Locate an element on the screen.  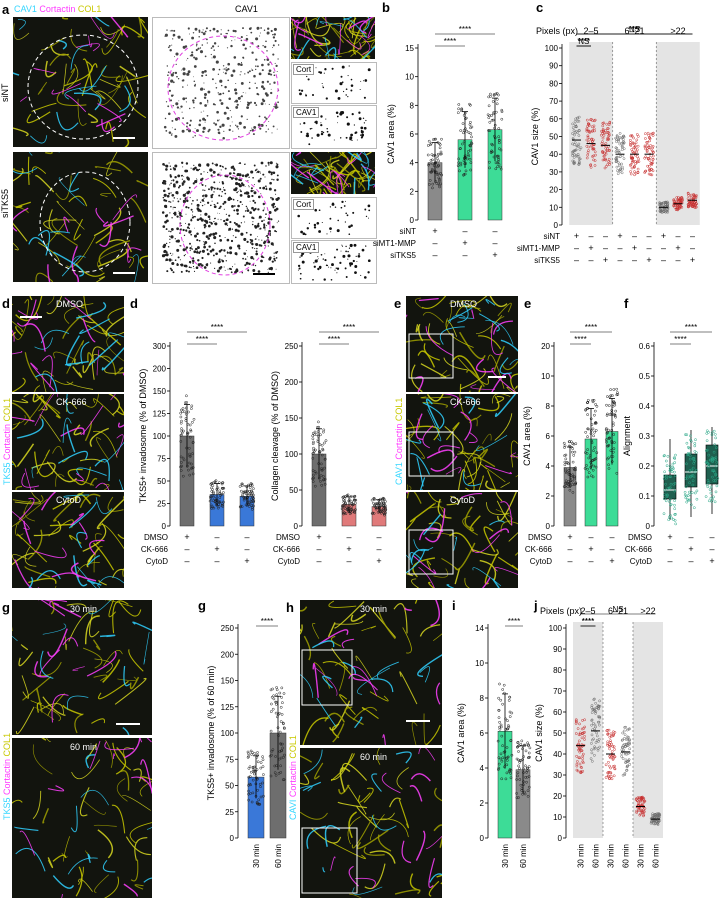
group-label: >22 is located at coordinates (677, 31).